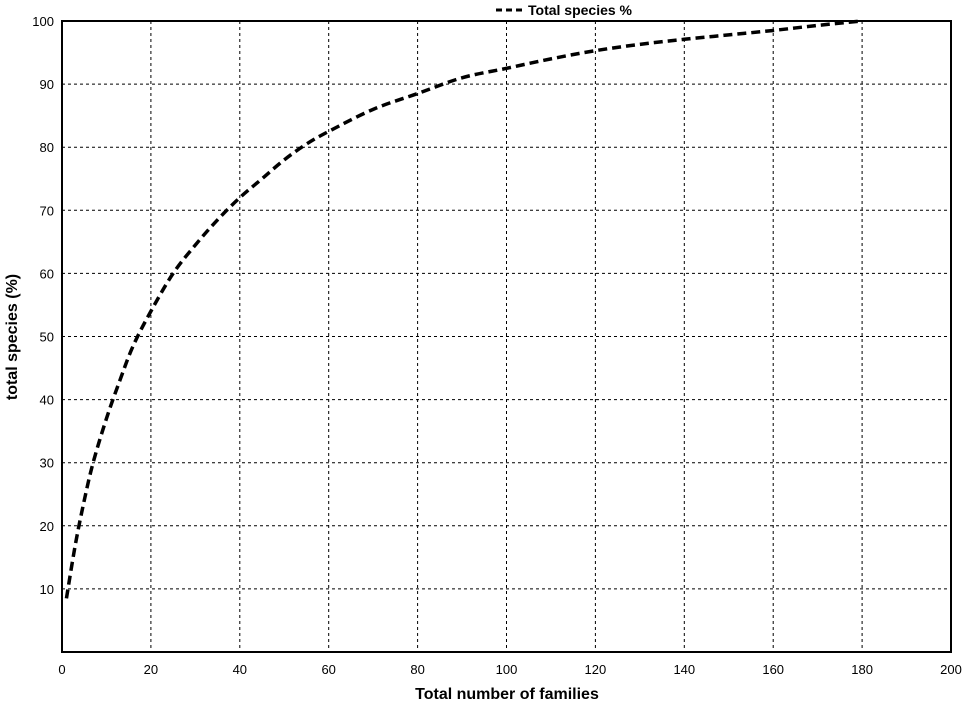  I want to click on y-tick-label: 80, so click(47, 147).